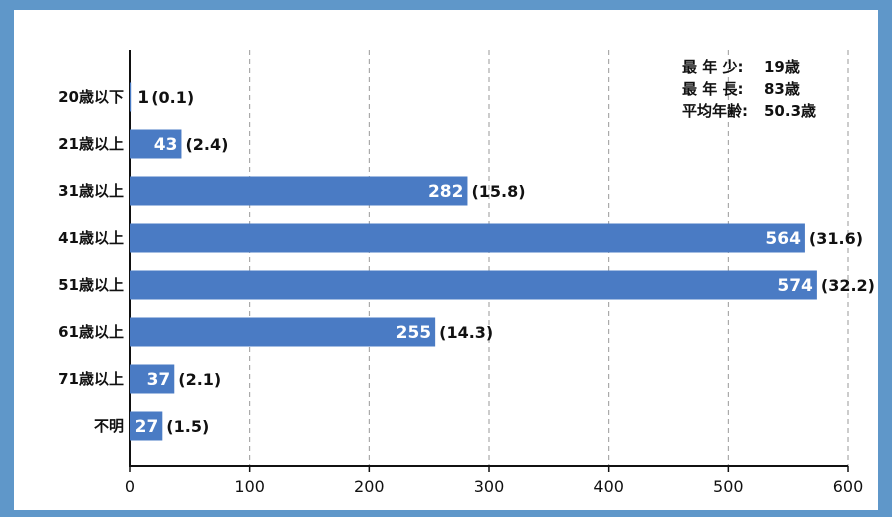 Image resolution: width=892 pixels, height=517 pixels. I want to click on percent-label: (2.4), so click(206, 144).